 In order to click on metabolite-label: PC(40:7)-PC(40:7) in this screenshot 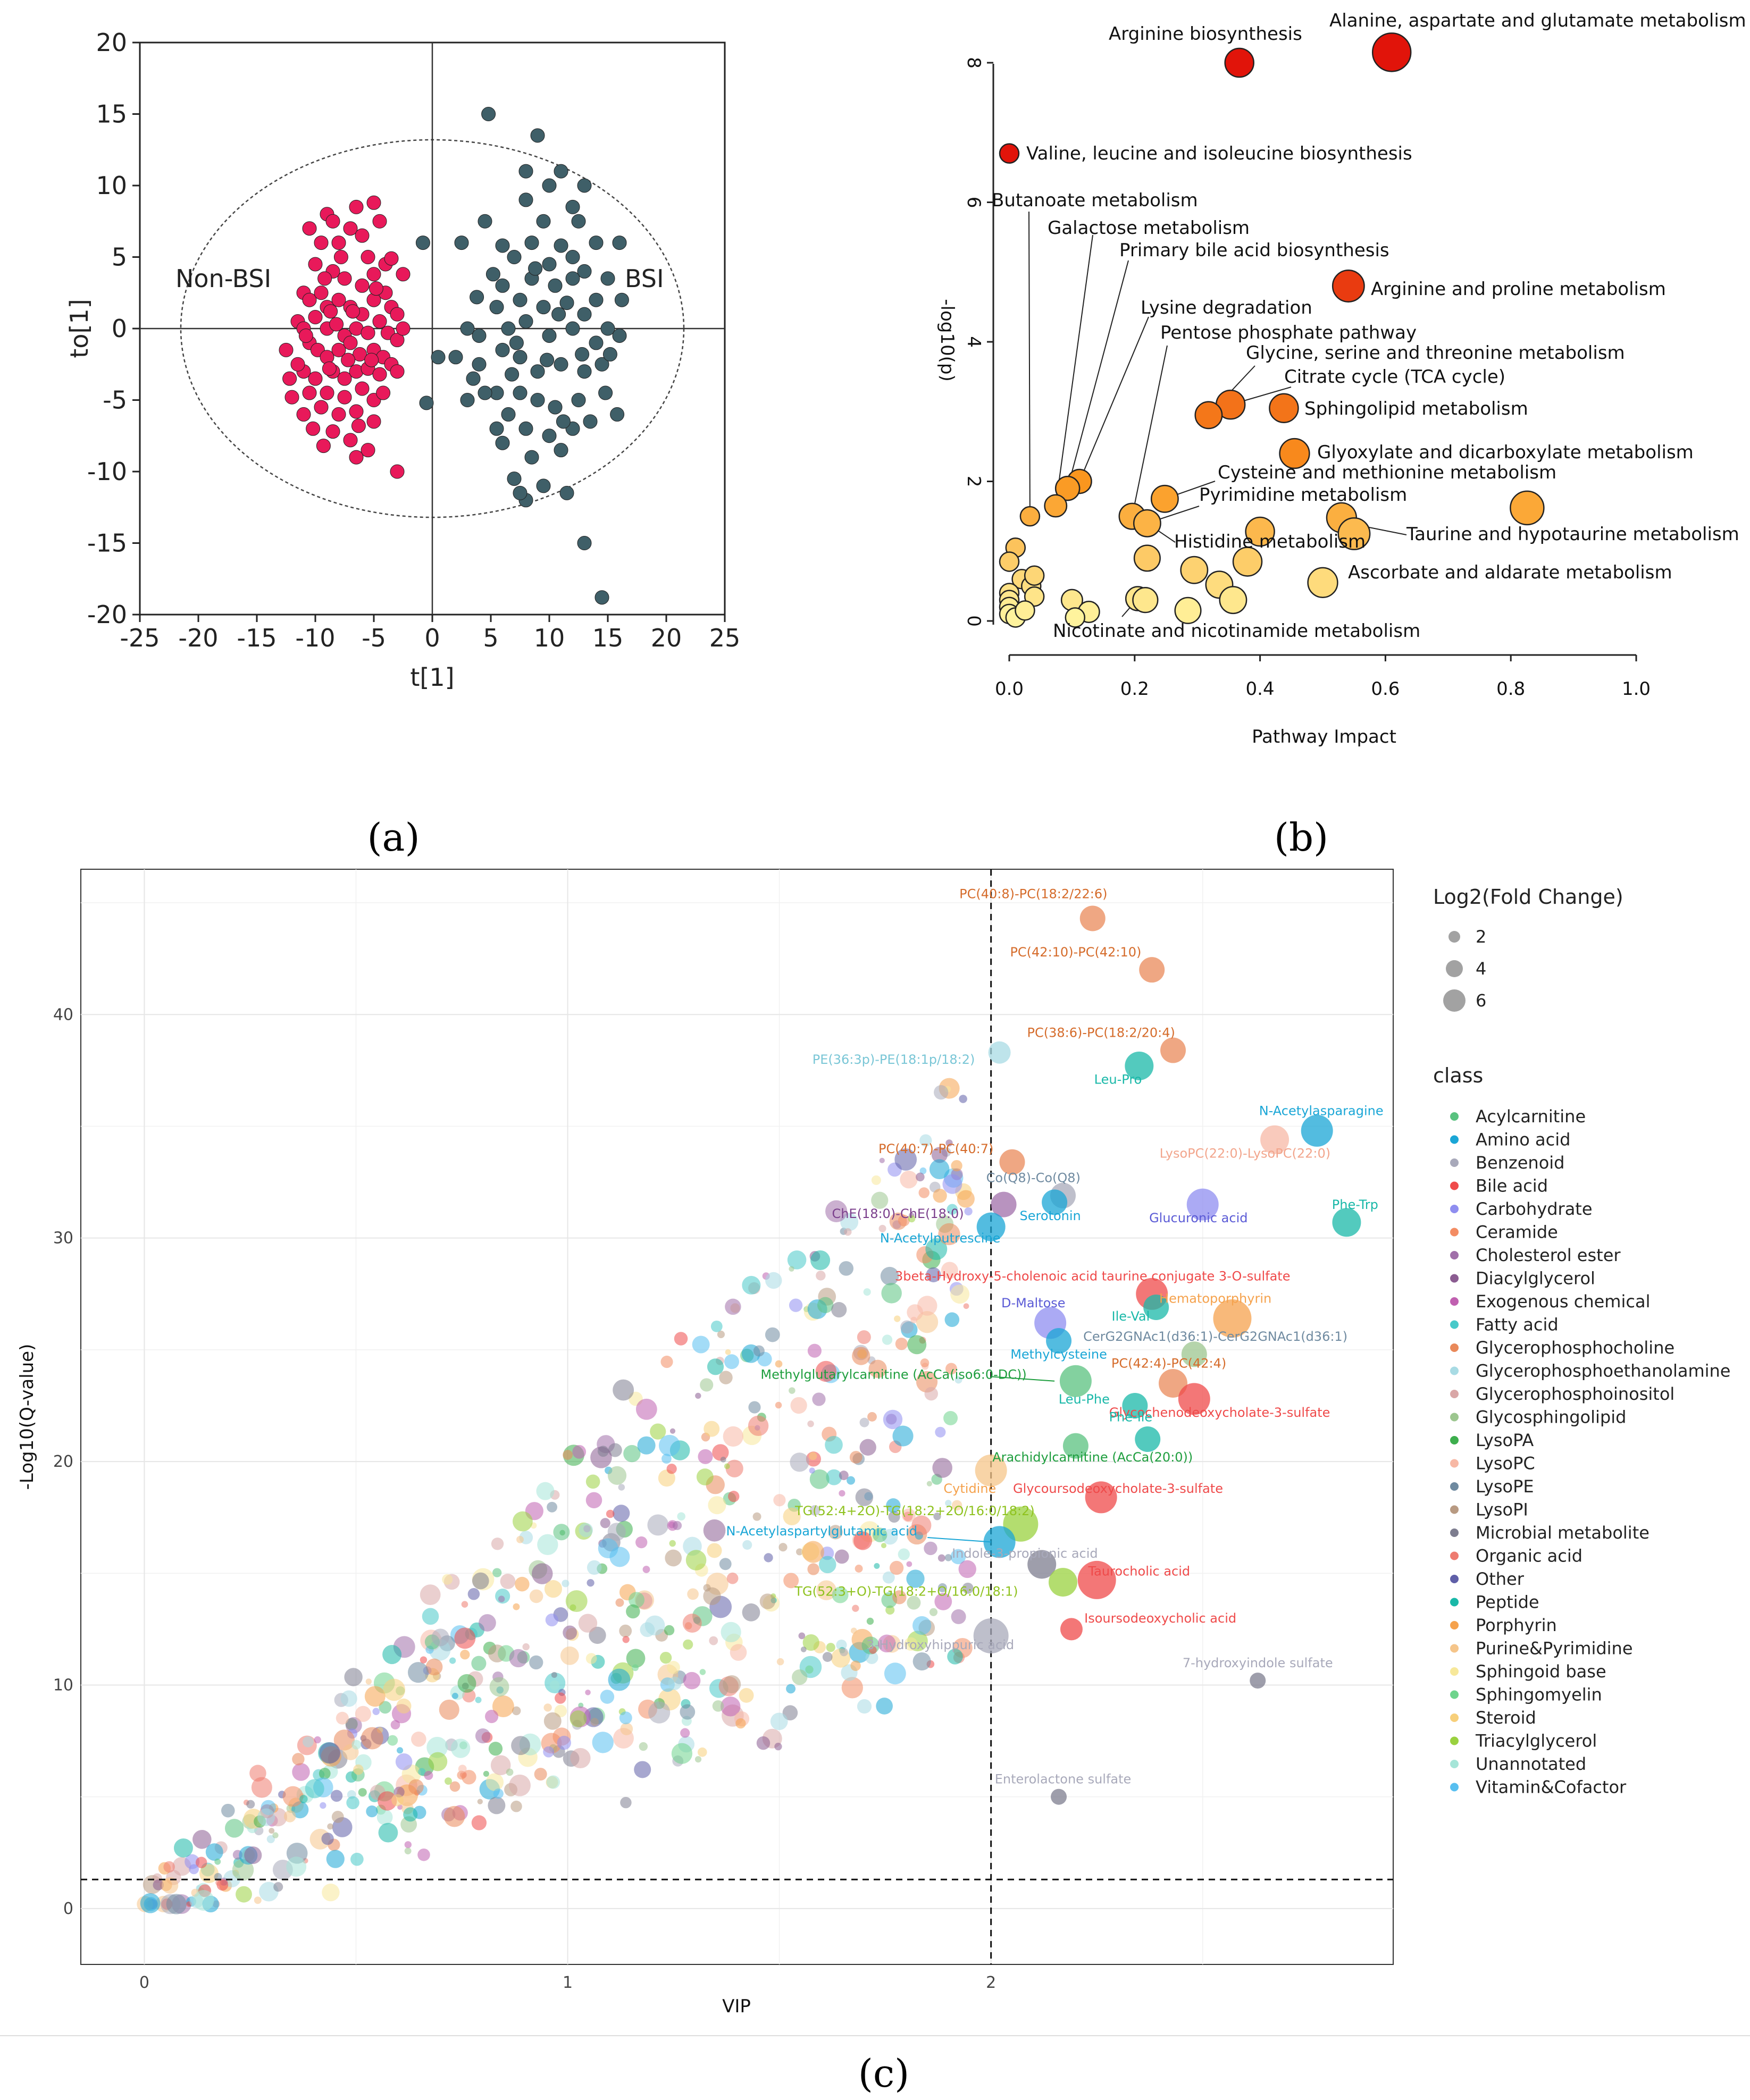, I will do `click(935, 1148)`.